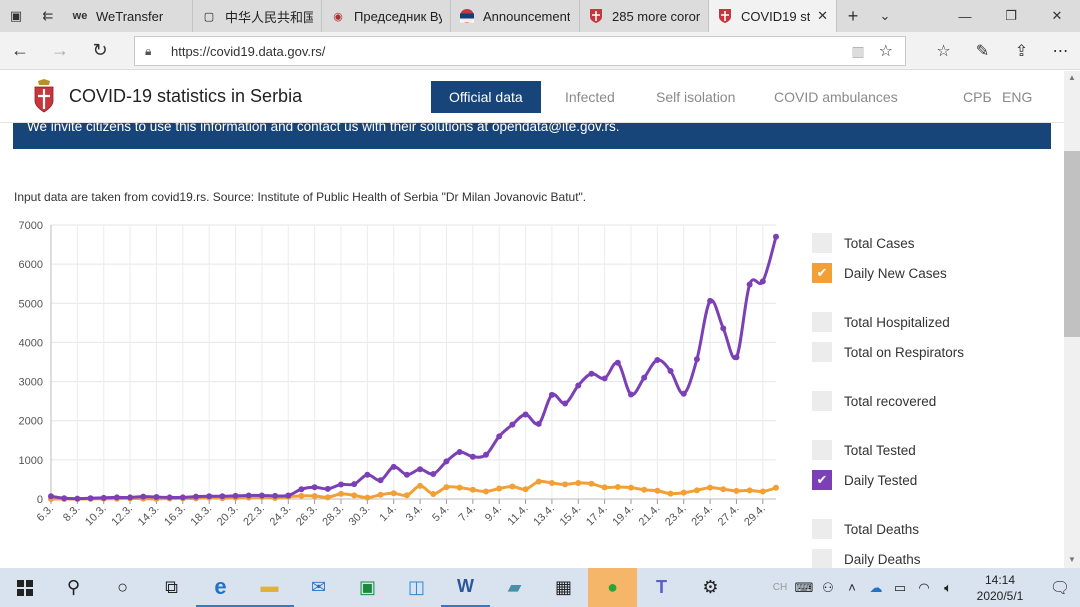 The image size is (1080, 607). I want to click on nav-covid-ambulances: COVID ambulances, so click(836, 97).